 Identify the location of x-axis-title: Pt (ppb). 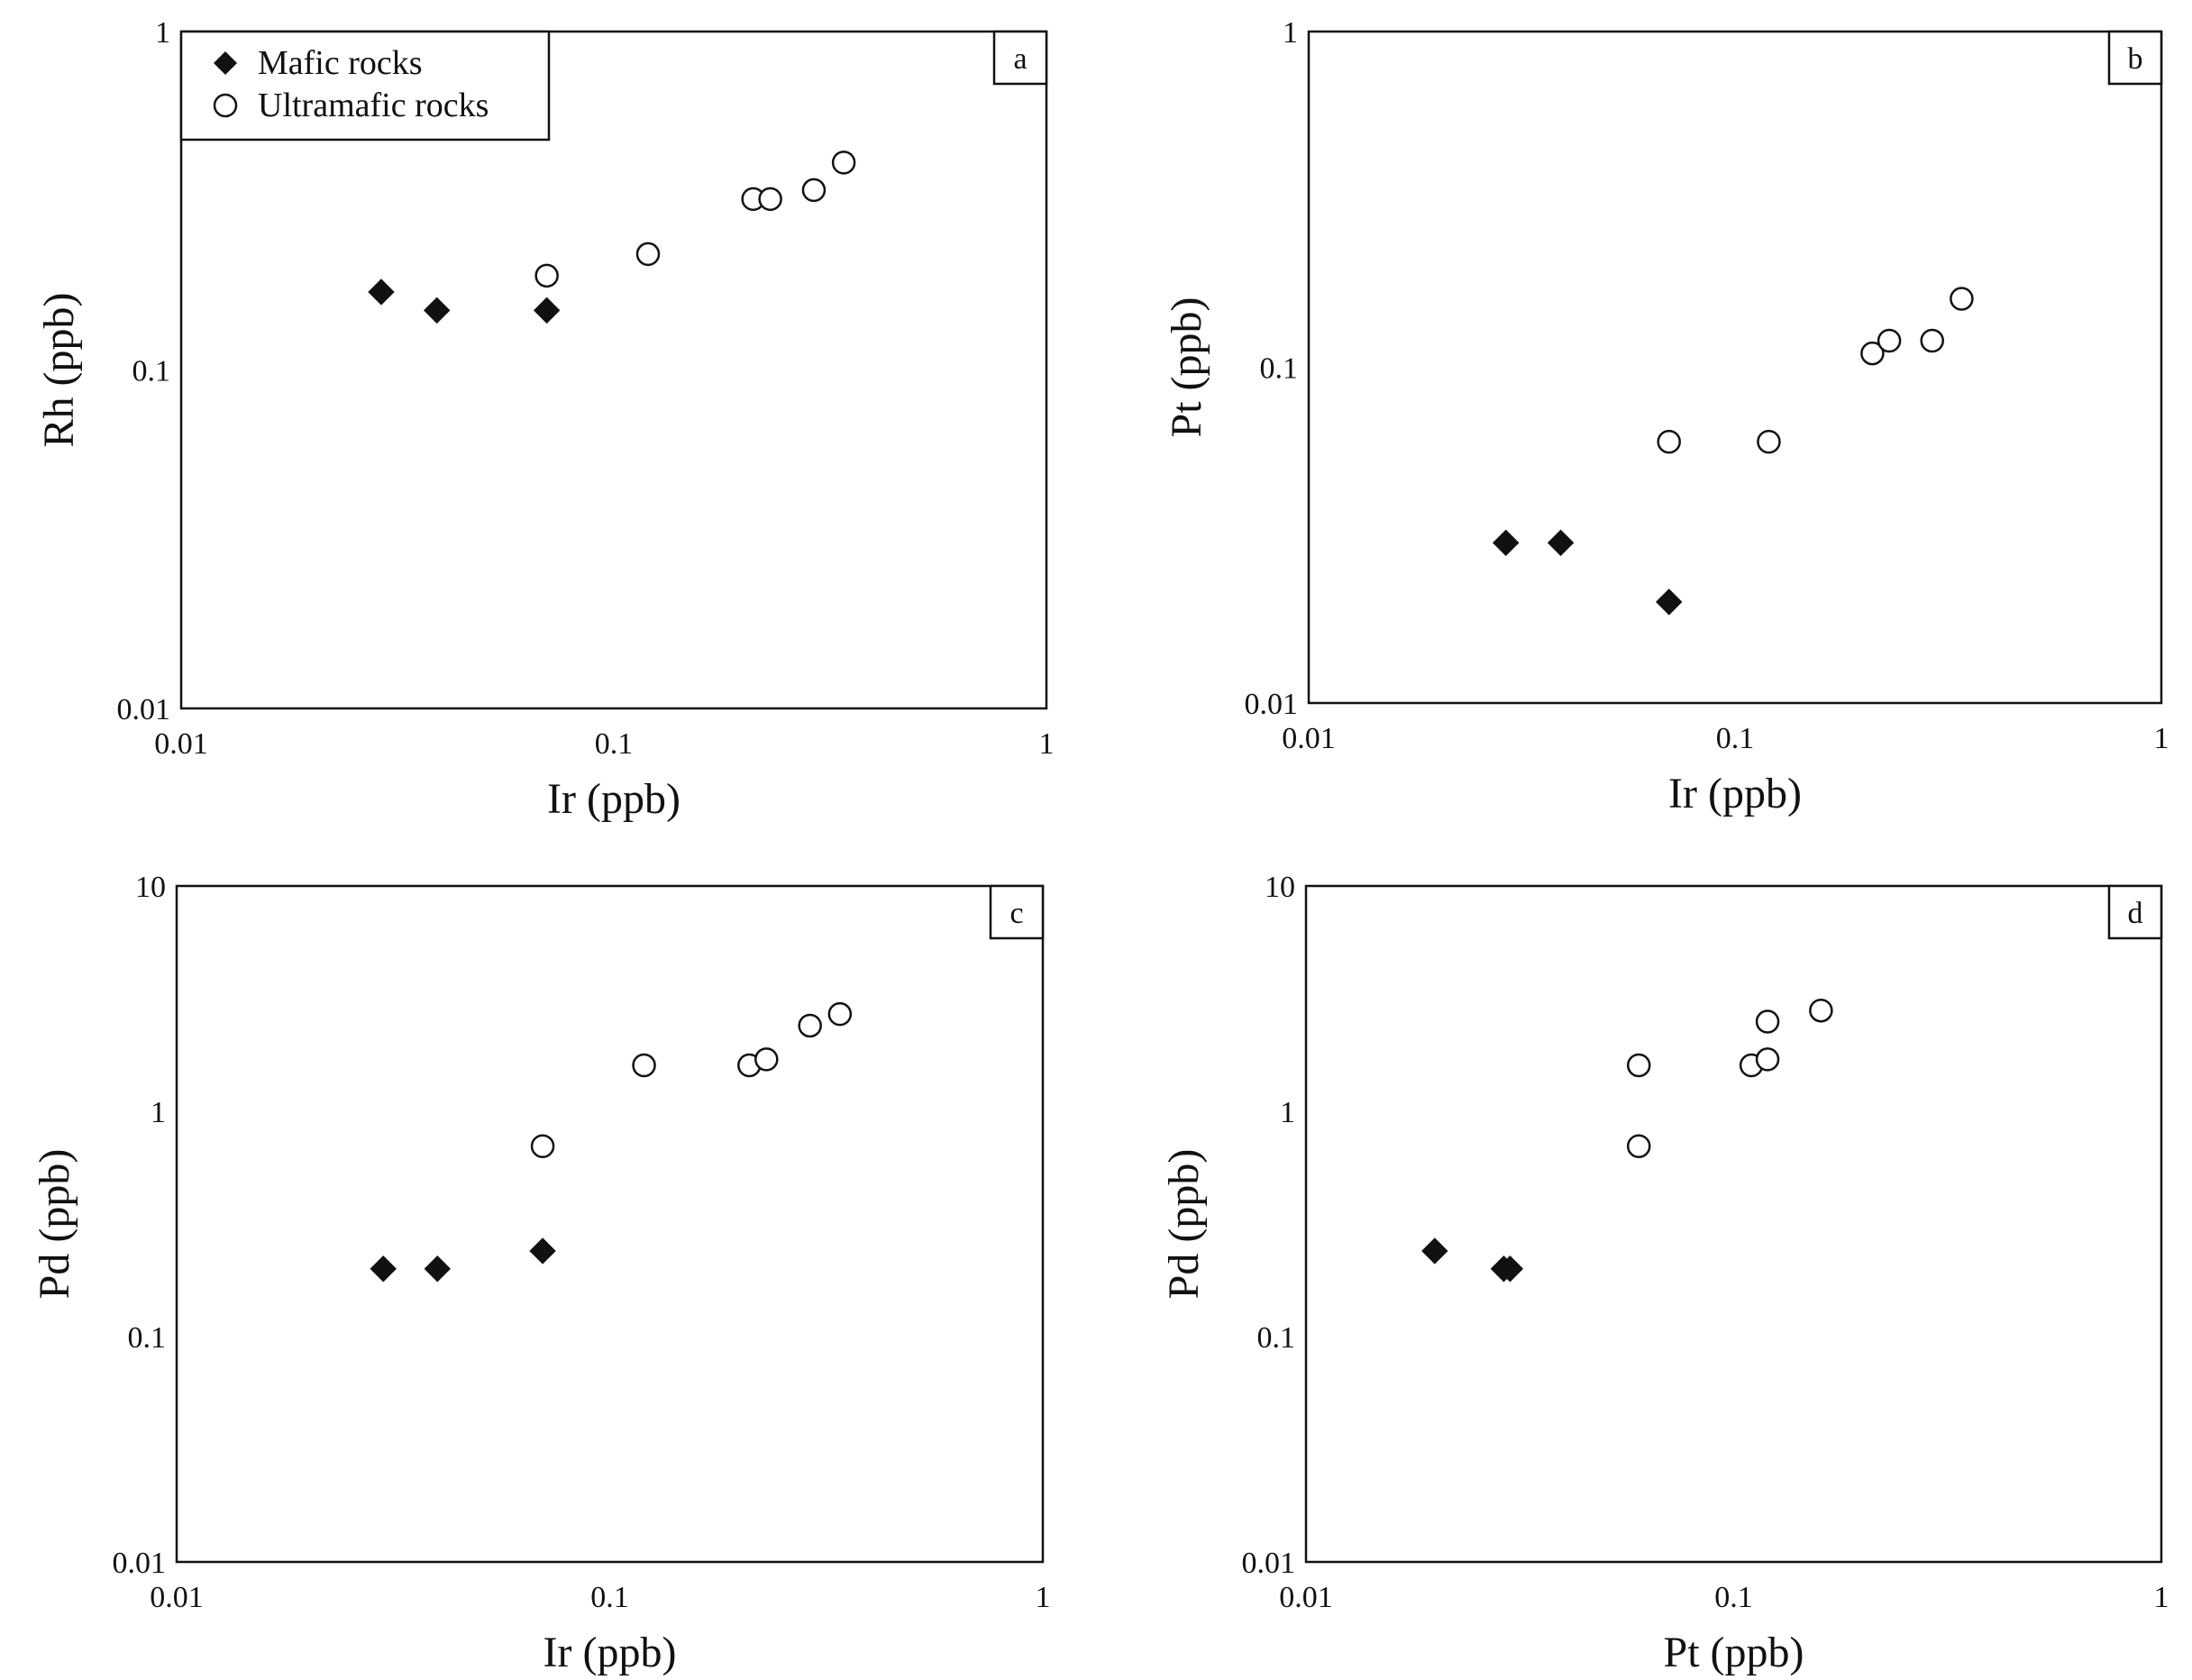
(1734, 1653).